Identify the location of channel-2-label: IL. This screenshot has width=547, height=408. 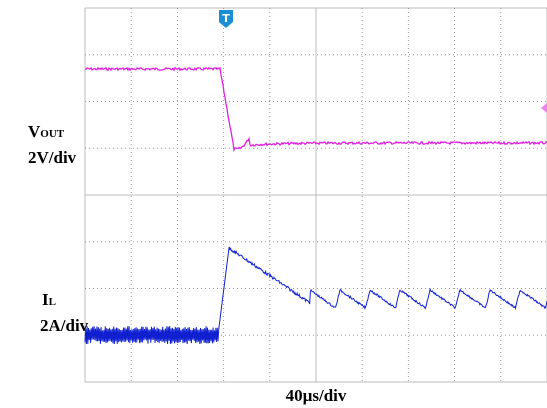
(49, 299).